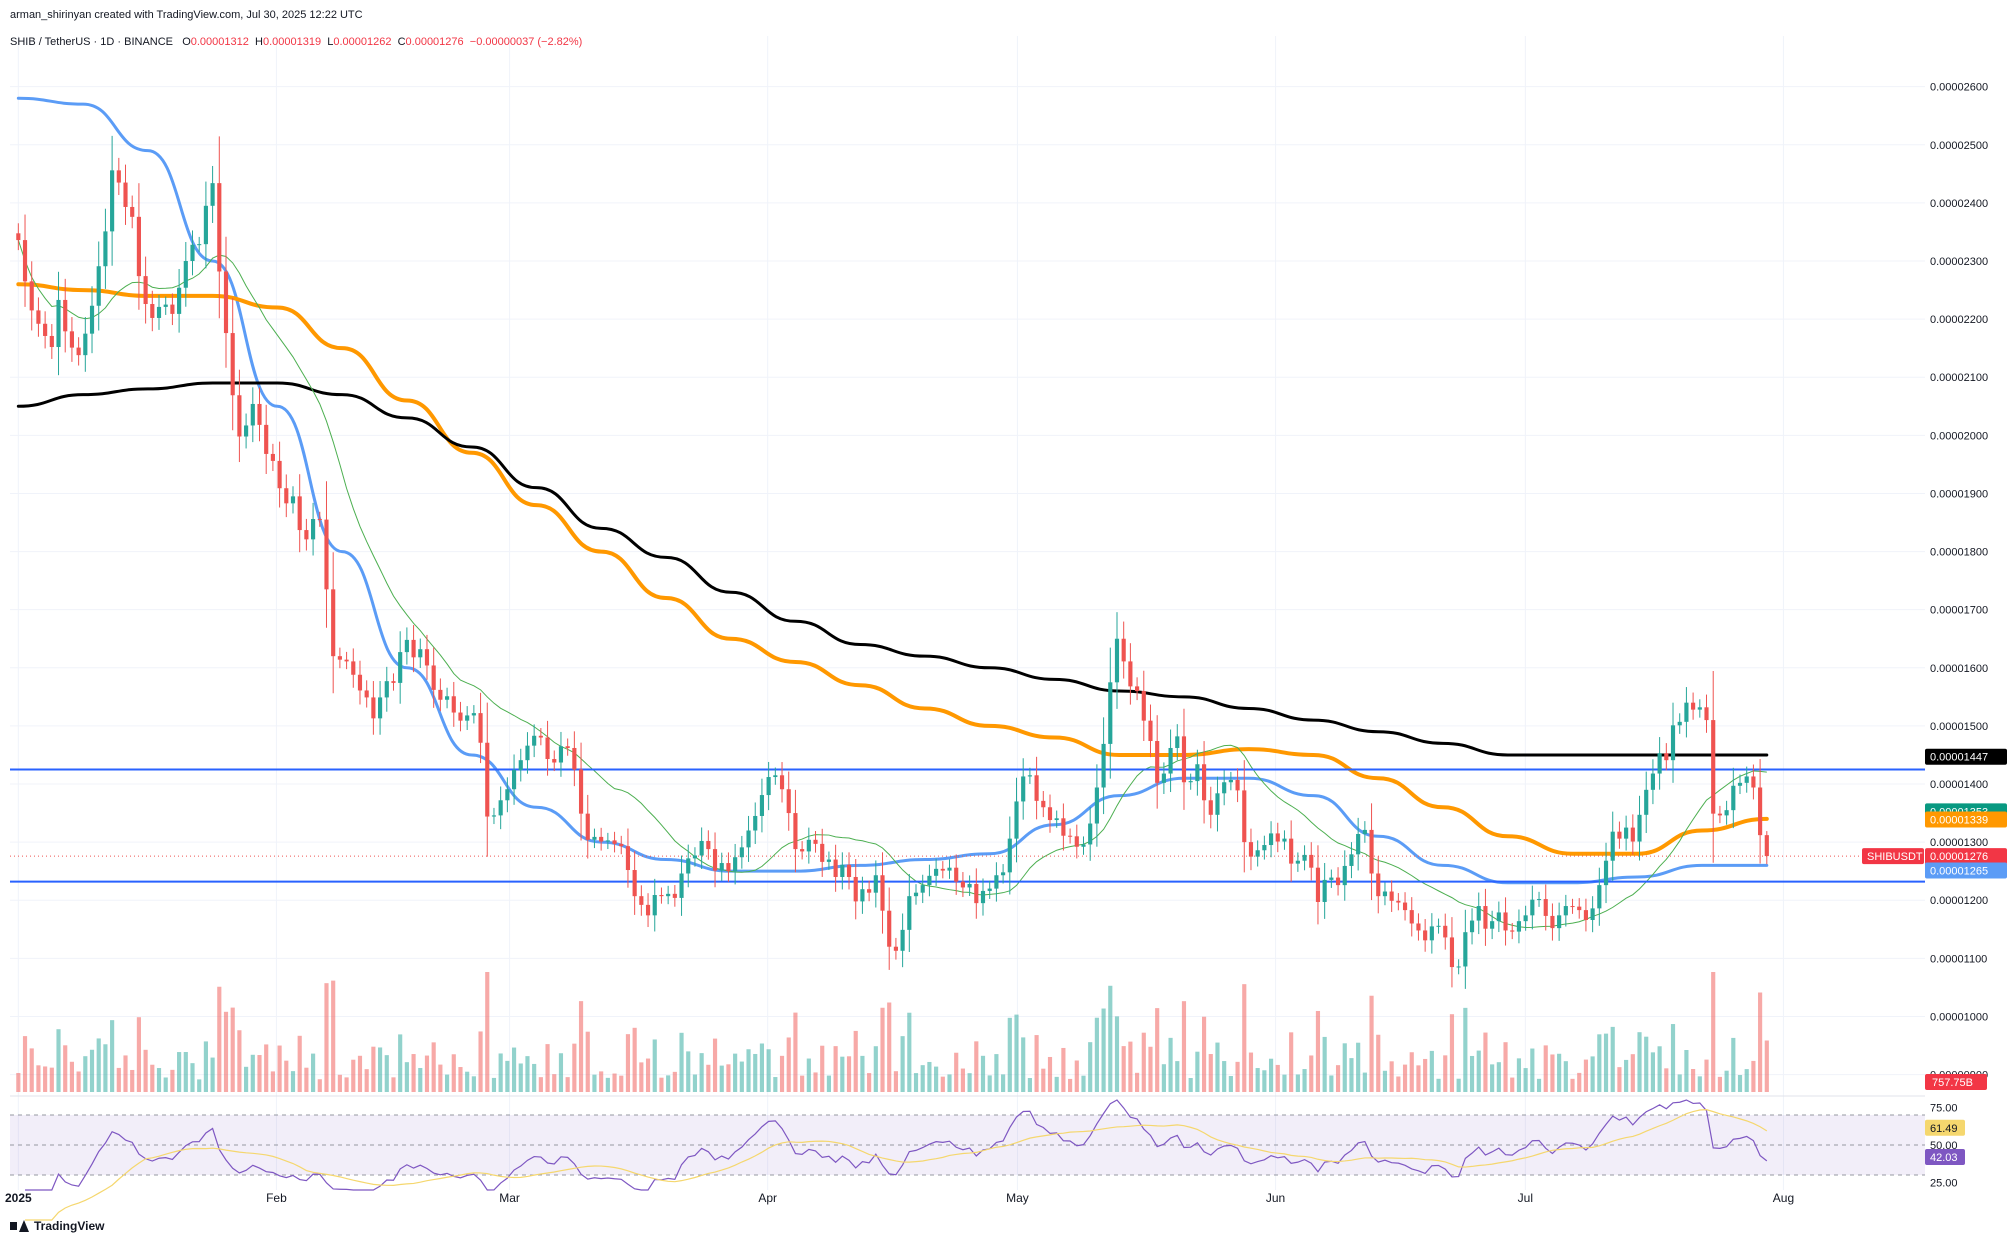  What do you see at coordinates (1944, 1158) in the screenshot?
I see `rsi-label-rsi: 42.03` at bounding box center [1944, 1158].